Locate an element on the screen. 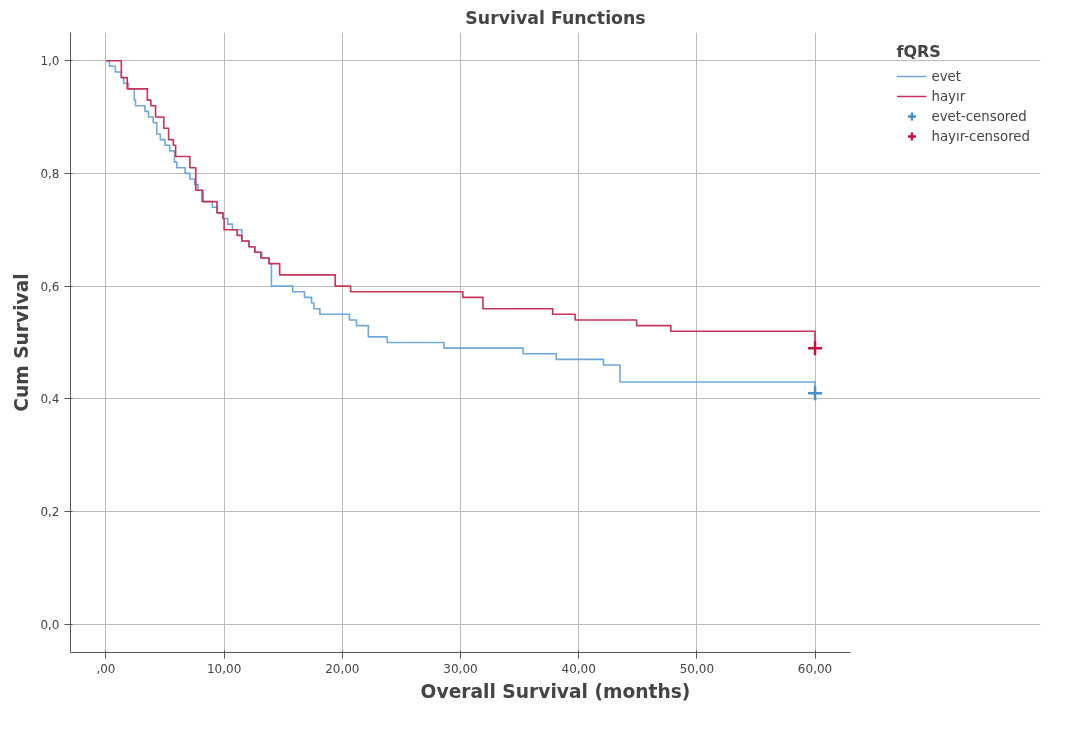 The width and height of the screenshot is (1067, 742). y-tick-label: 0,4 is located at coordinates (50, 399).